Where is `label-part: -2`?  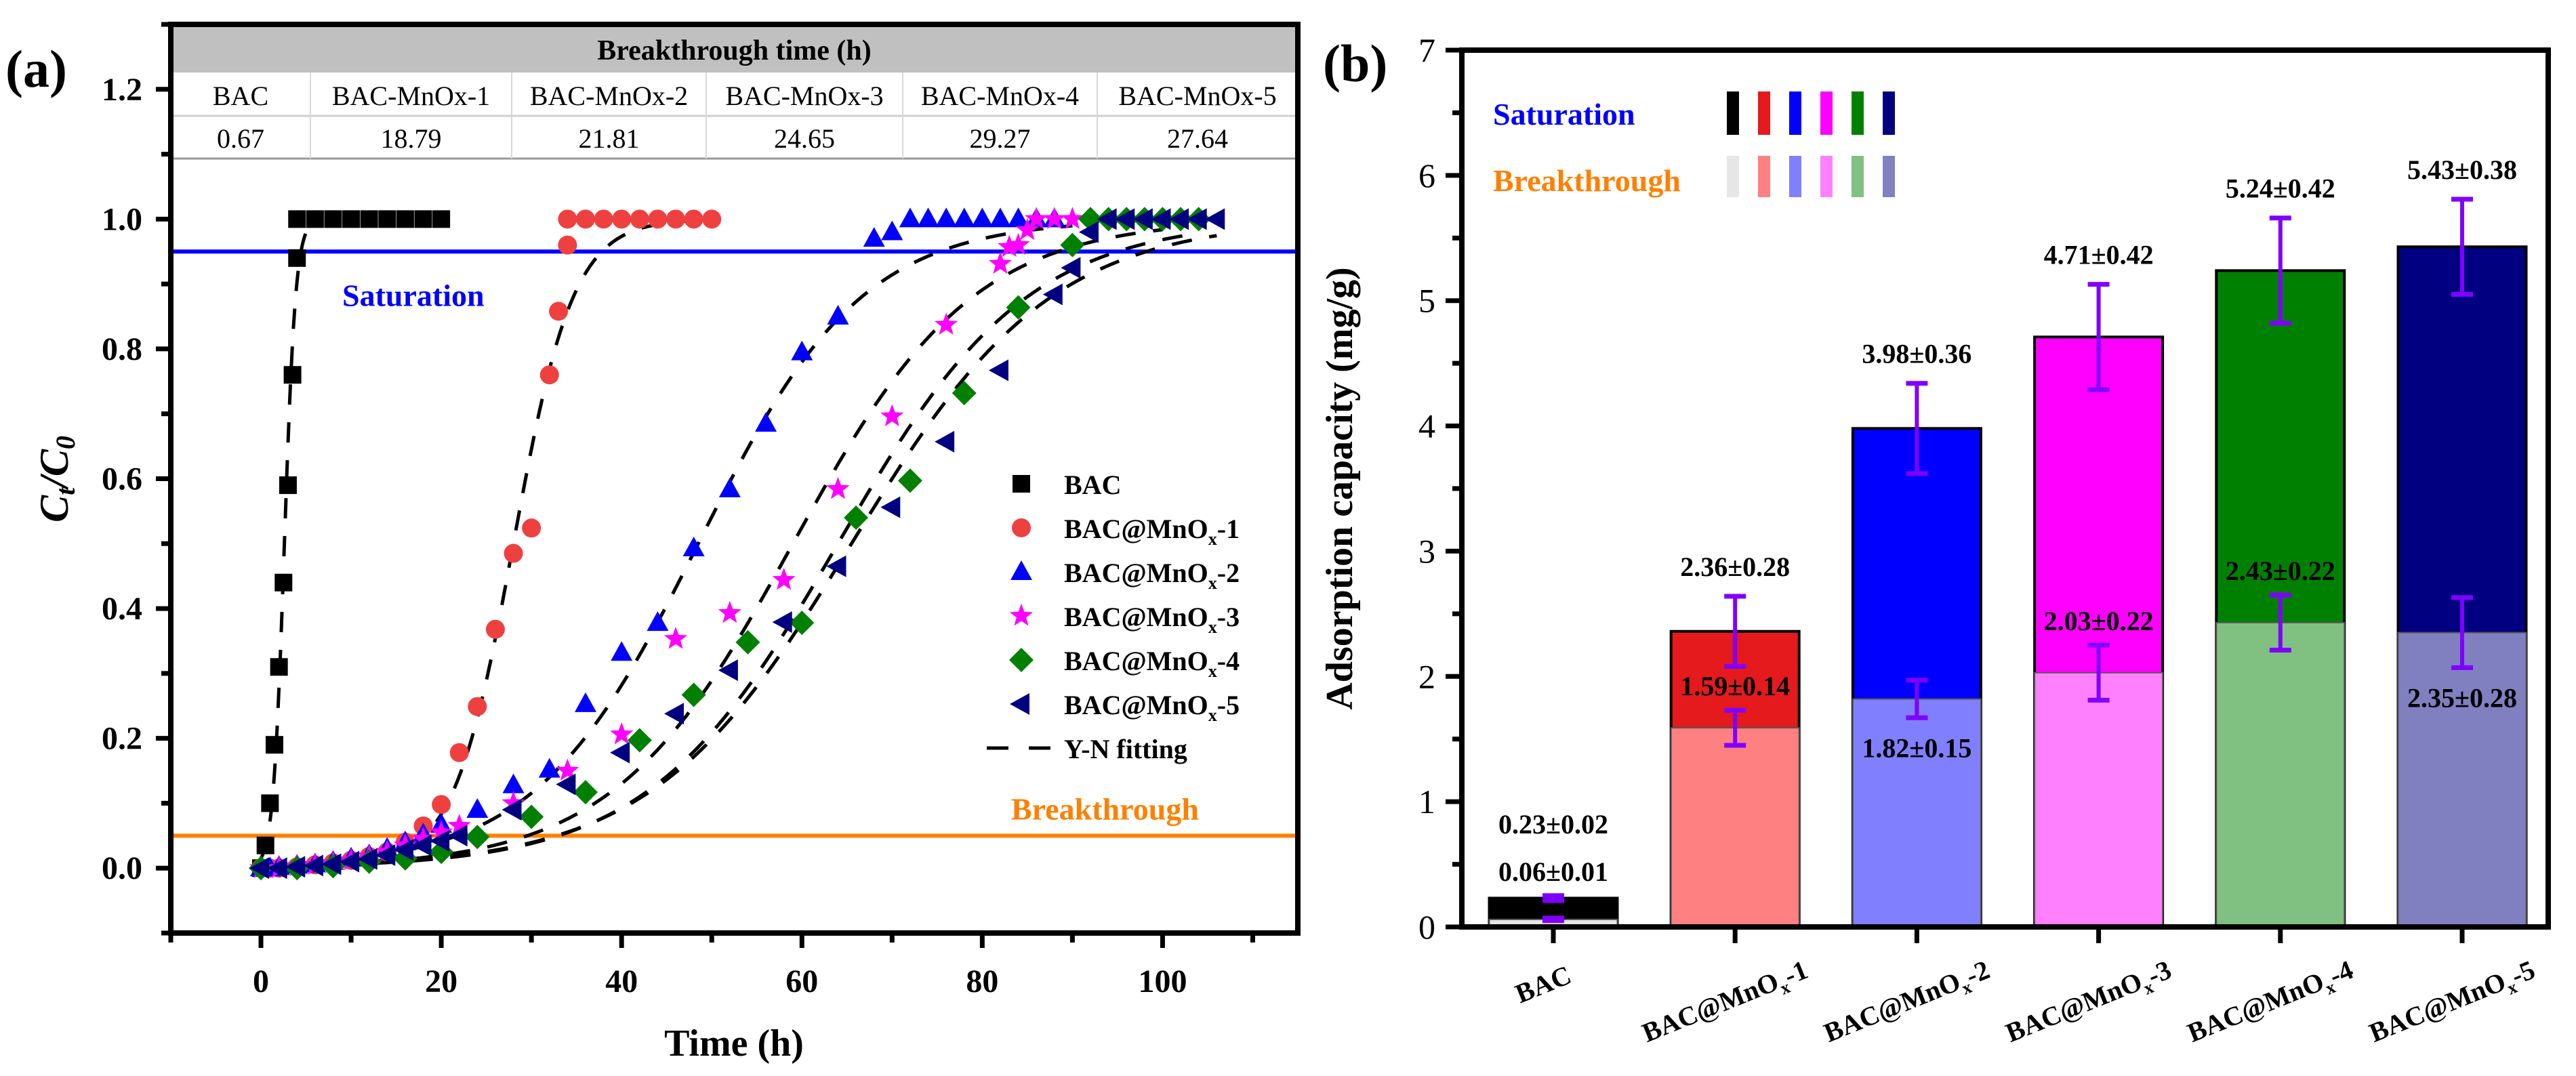
label-part: -2 is located at coordinates (1228, 573).